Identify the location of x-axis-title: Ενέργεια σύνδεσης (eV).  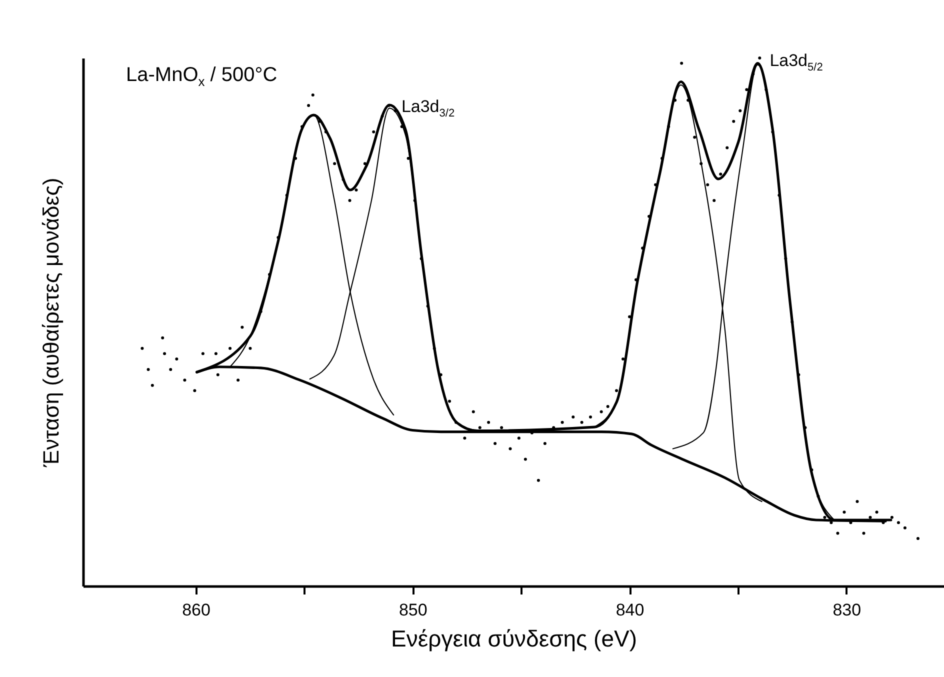
(514, 639).